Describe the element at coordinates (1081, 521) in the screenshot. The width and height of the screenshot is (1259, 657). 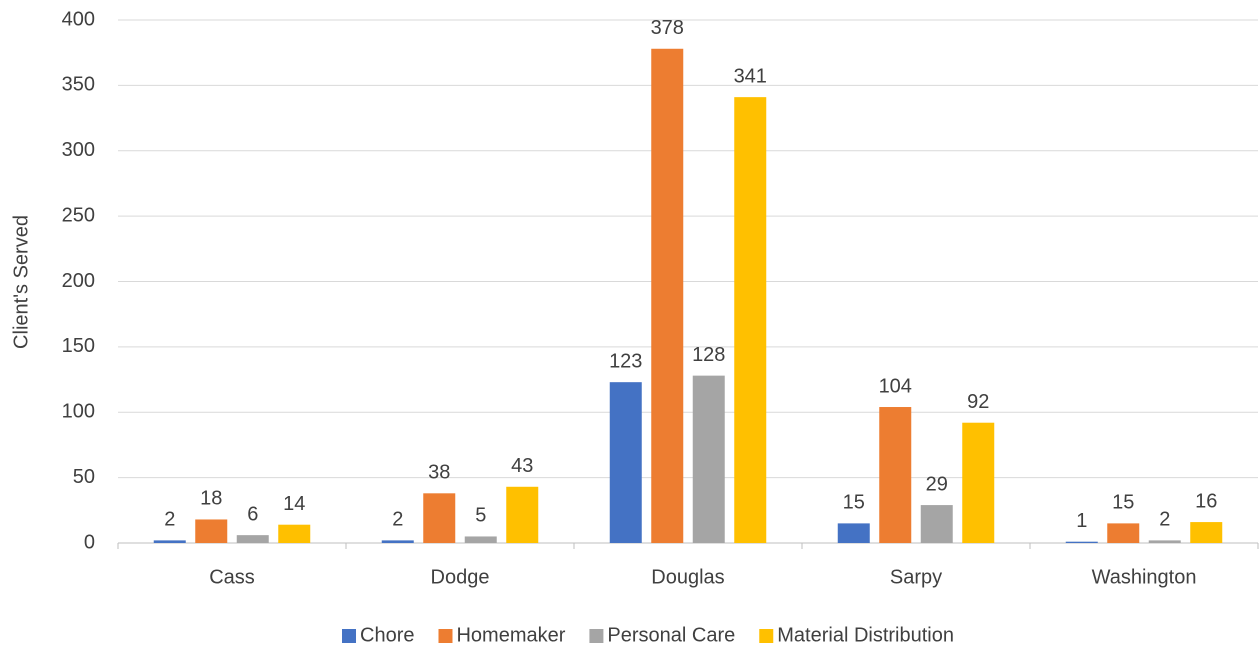
I see `data-label: 1` at that location.